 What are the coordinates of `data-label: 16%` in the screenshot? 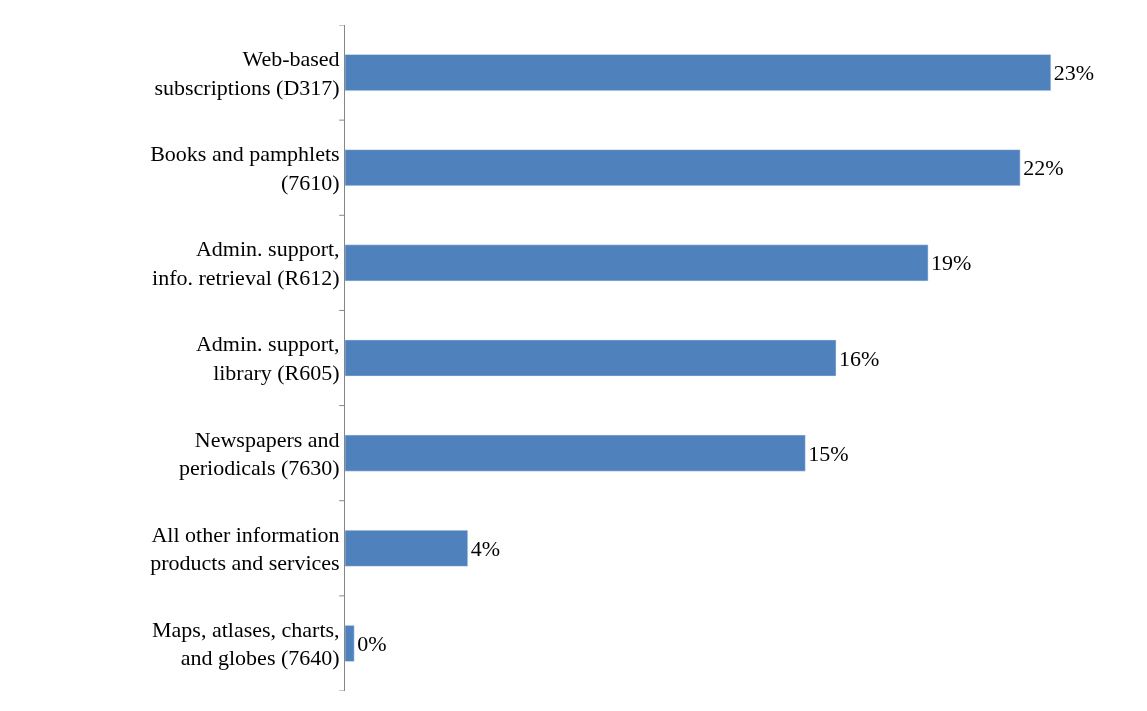 It's located at (859, 358).